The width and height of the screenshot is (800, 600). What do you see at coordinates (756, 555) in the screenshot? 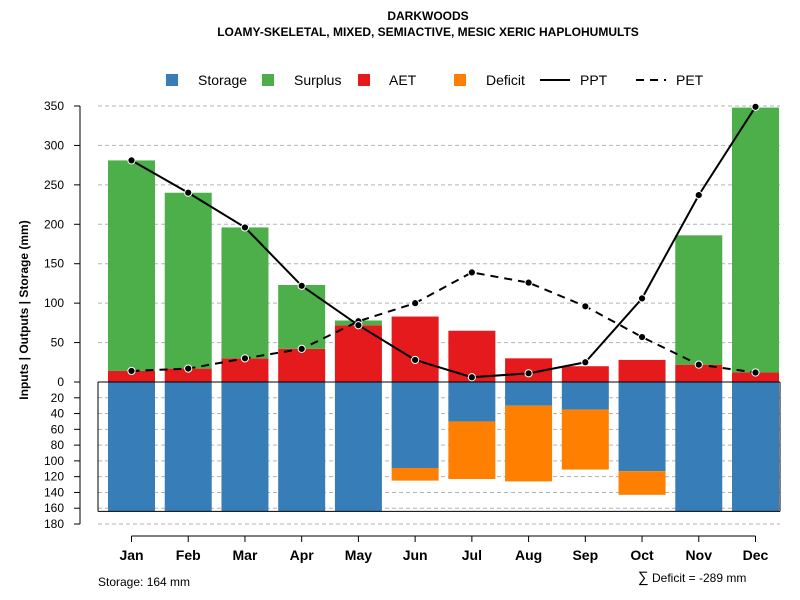
I see `x-tick-label-dec: Dec` at bounding box center [756, 555].